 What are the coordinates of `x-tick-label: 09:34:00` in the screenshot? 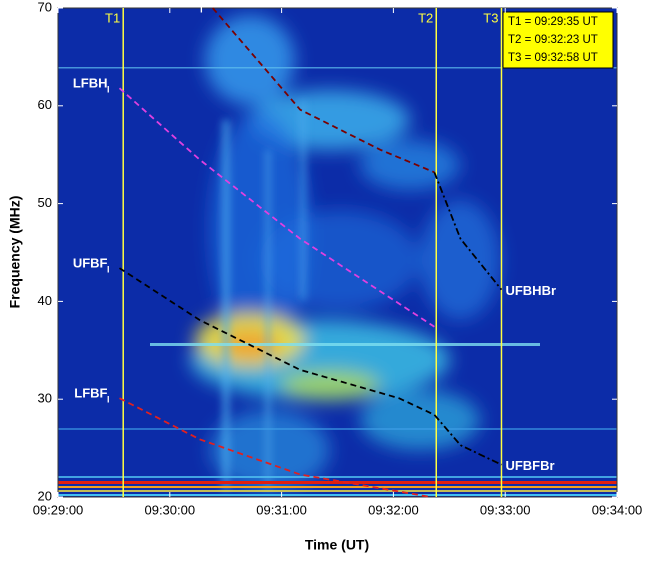 It's located at (617, 509).